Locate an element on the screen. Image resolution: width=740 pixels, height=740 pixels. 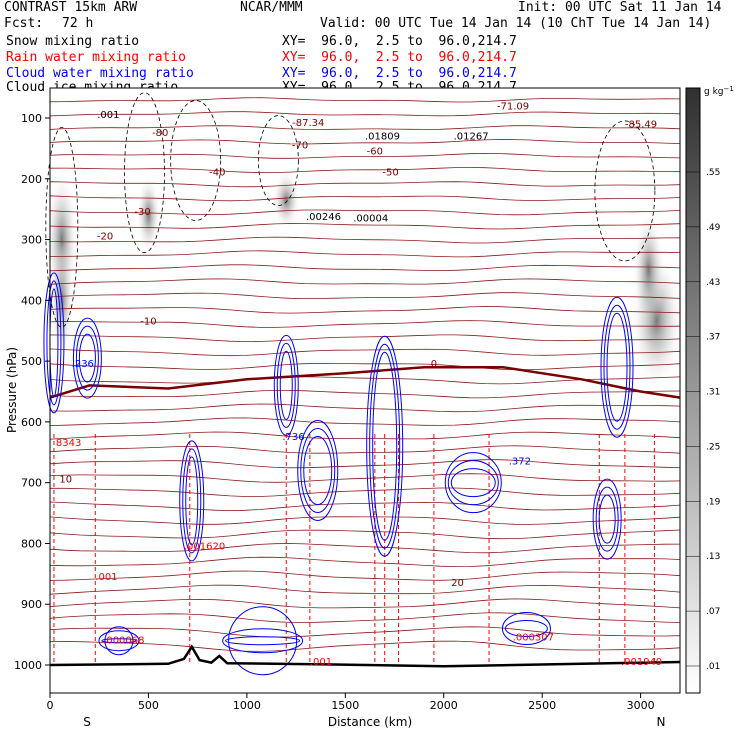
y-tick-label: 800 is located at coordinates (31, 543).